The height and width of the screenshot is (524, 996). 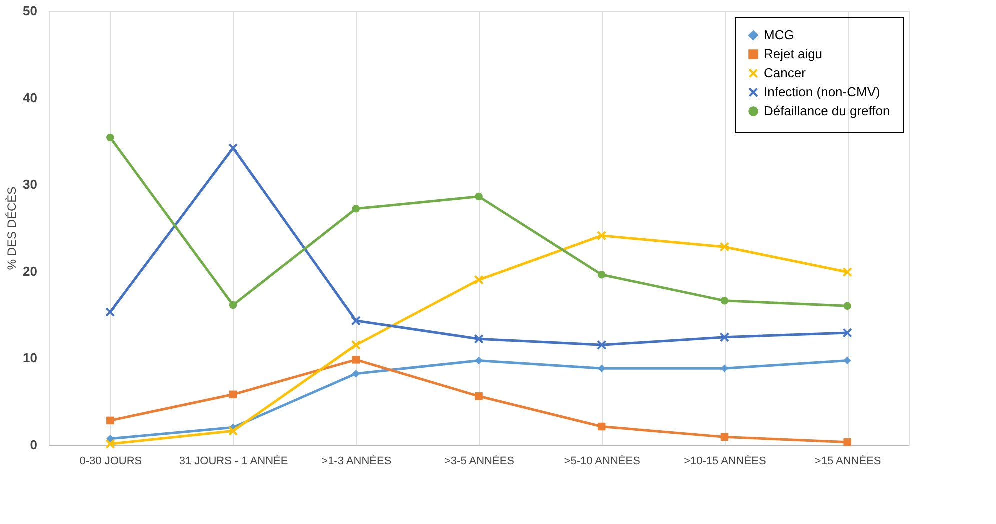 What do you see at coordinates (785, 73) in the screenshot?
I see `legend-label: Cancer` at bounding box center [785, 73].